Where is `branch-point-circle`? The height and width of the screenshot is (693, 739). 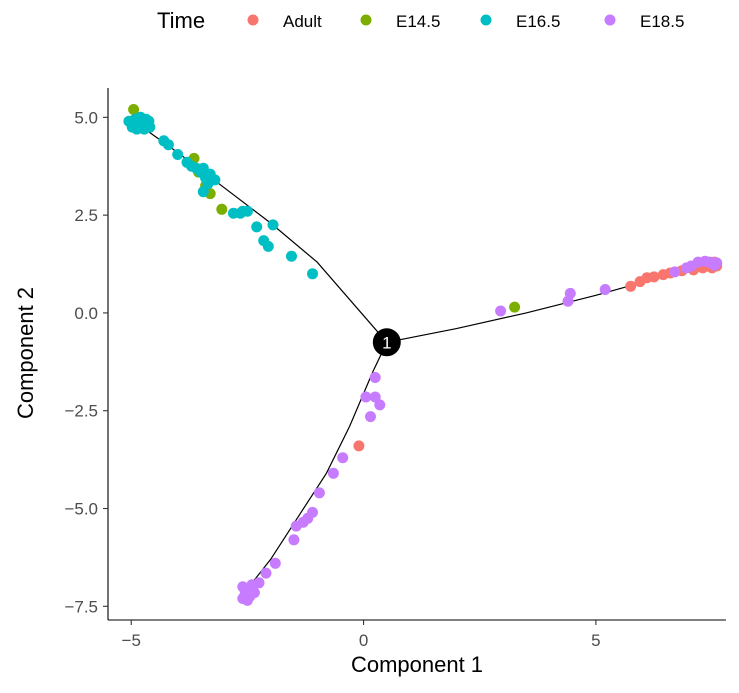
branch-point-circle is located at coordinates (386, 342).